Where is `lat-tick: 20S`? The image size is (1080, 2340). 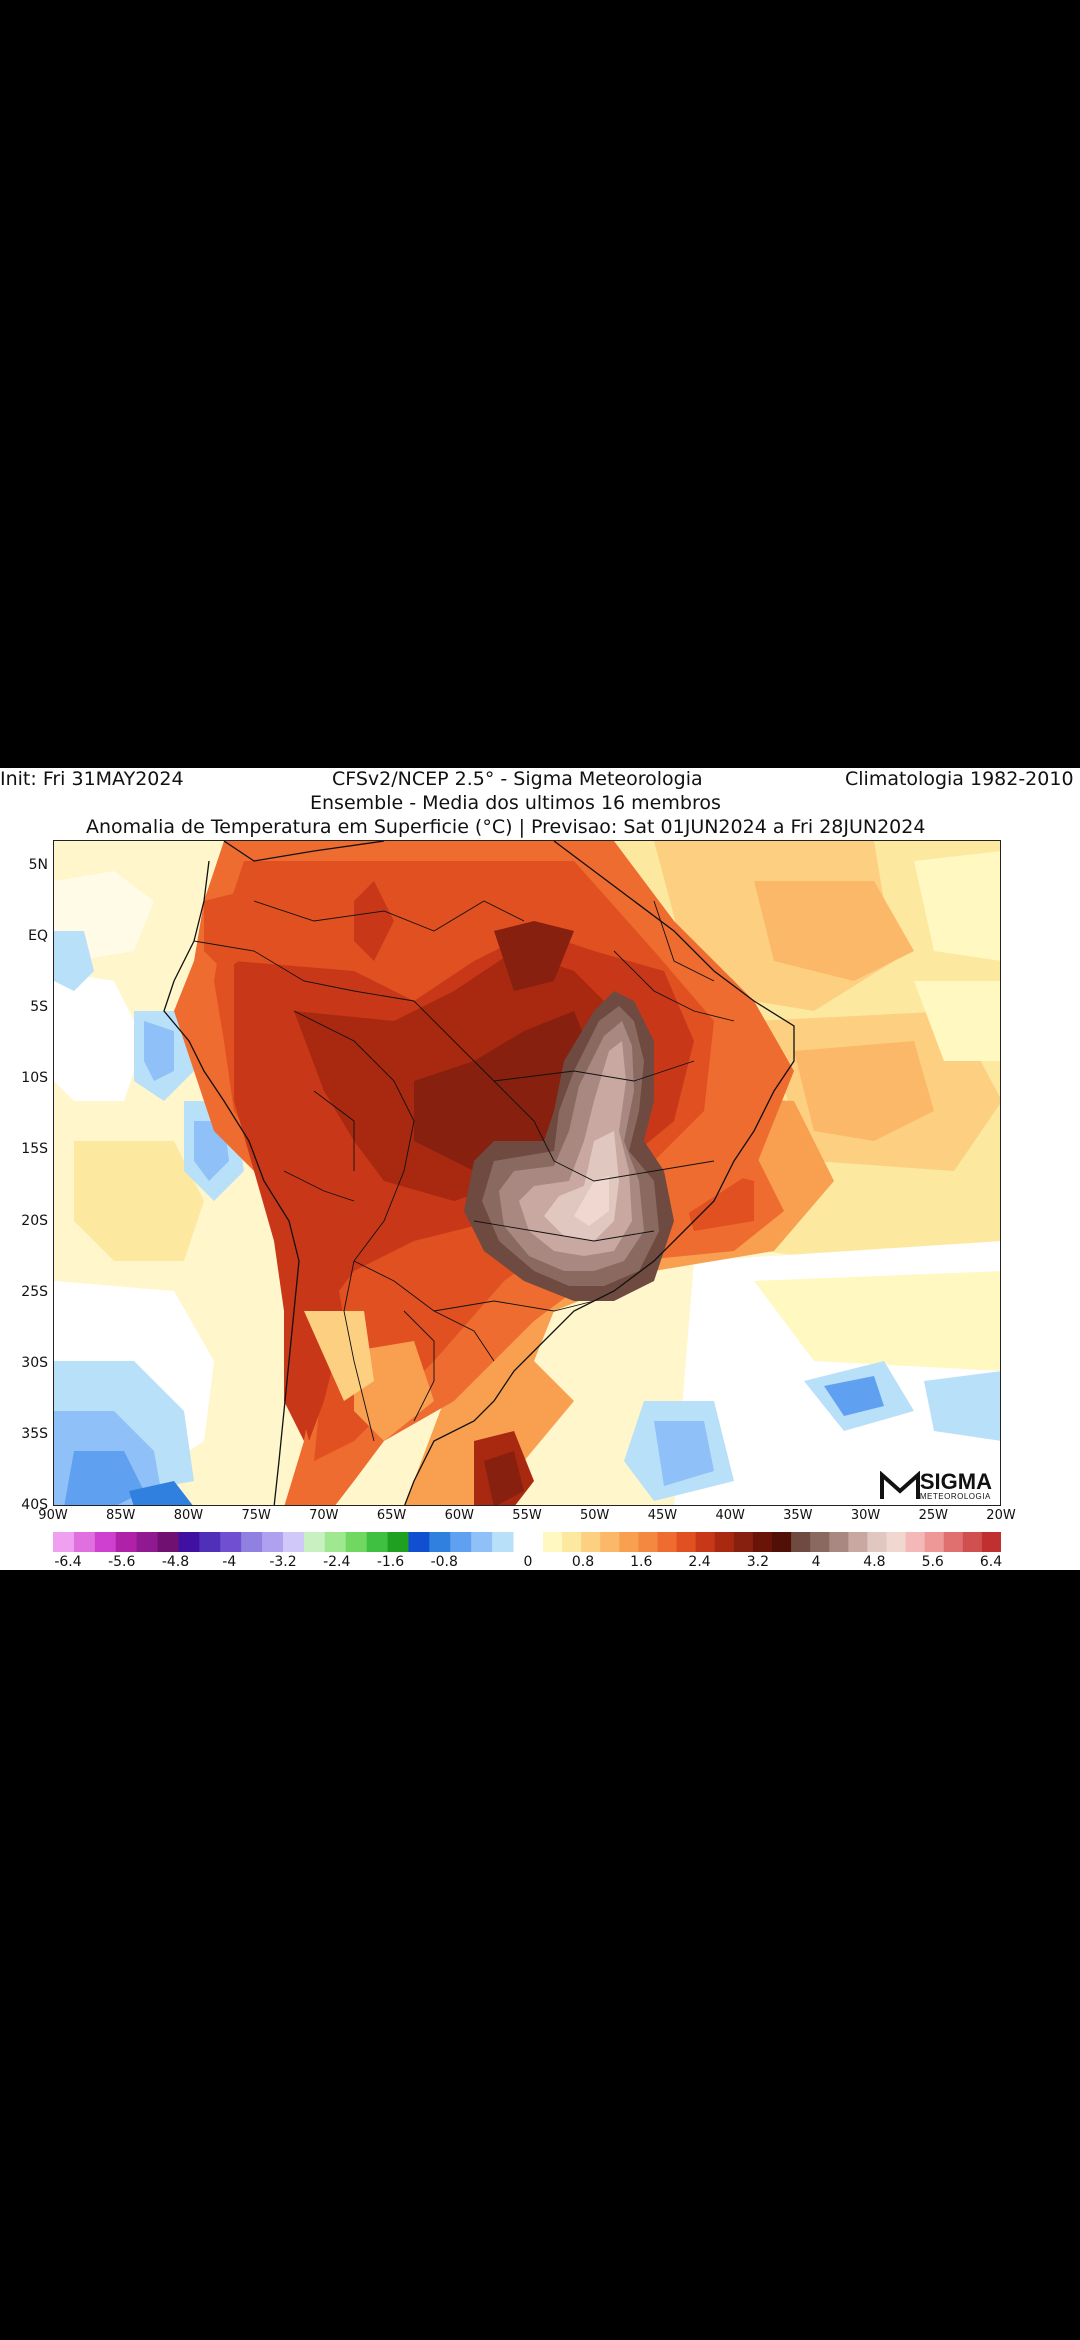
lat-tick: 20S is located at coordinates (34, 1220).